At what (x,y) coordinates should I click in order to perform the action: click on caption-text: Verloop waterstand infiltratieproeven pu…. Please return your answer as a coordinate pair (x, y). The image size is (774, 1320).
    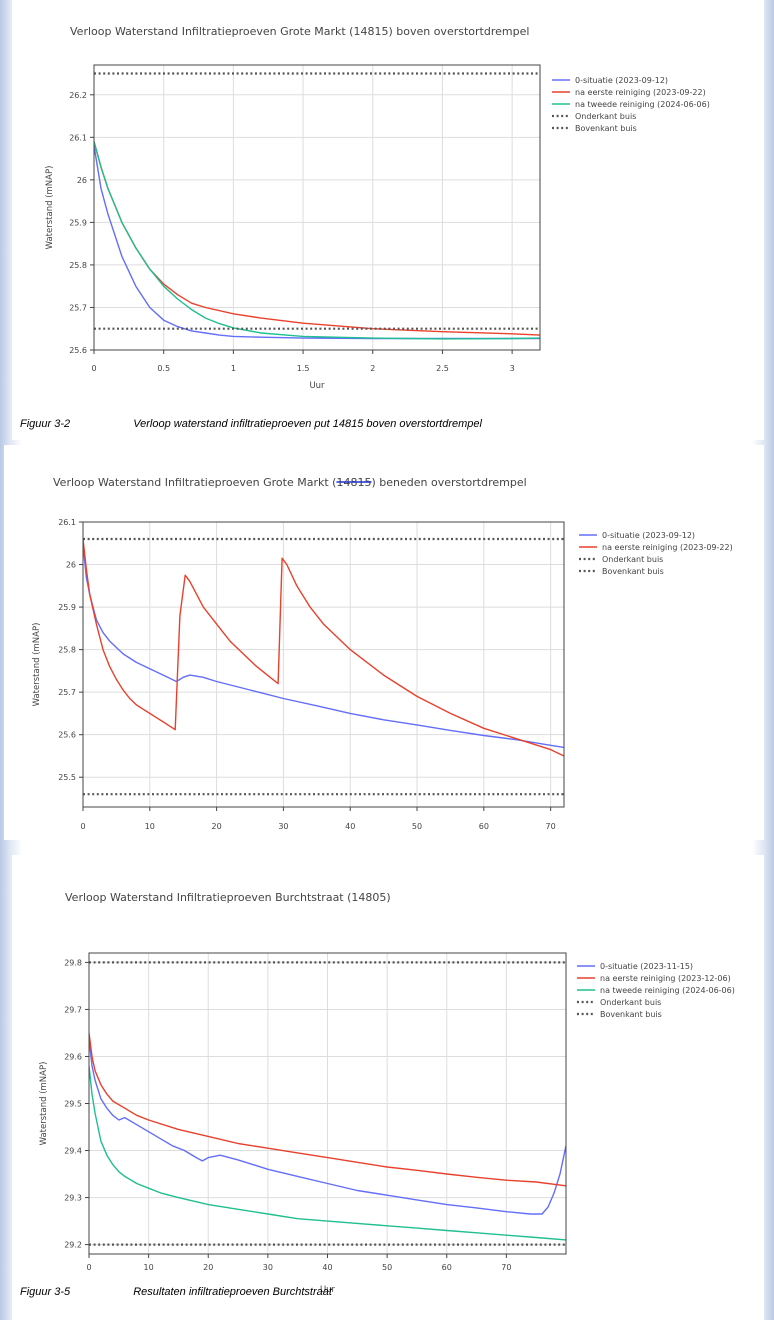
    Looking at the image, I should click on (307, 424).